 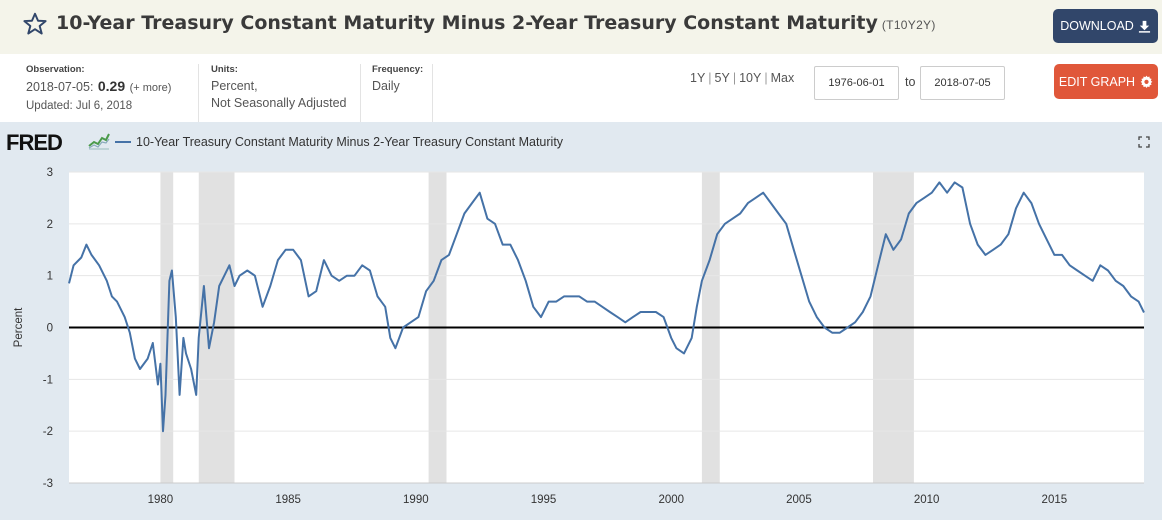 What do you see at coordinates (782, 78) in the screenshot?
I see `range-link-max: Max` at bounding box center [782, 78].